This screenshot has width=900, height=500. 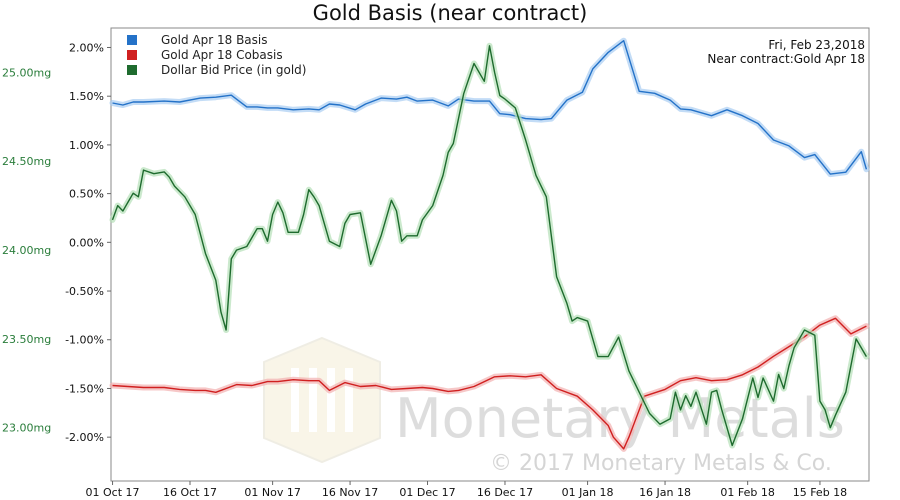 What do you see at coordinates (661, 463) in the screenshot?
I see `watermark-copyright: © 2017 Monetary Metals & Co.` at bounding box center [661, 463].